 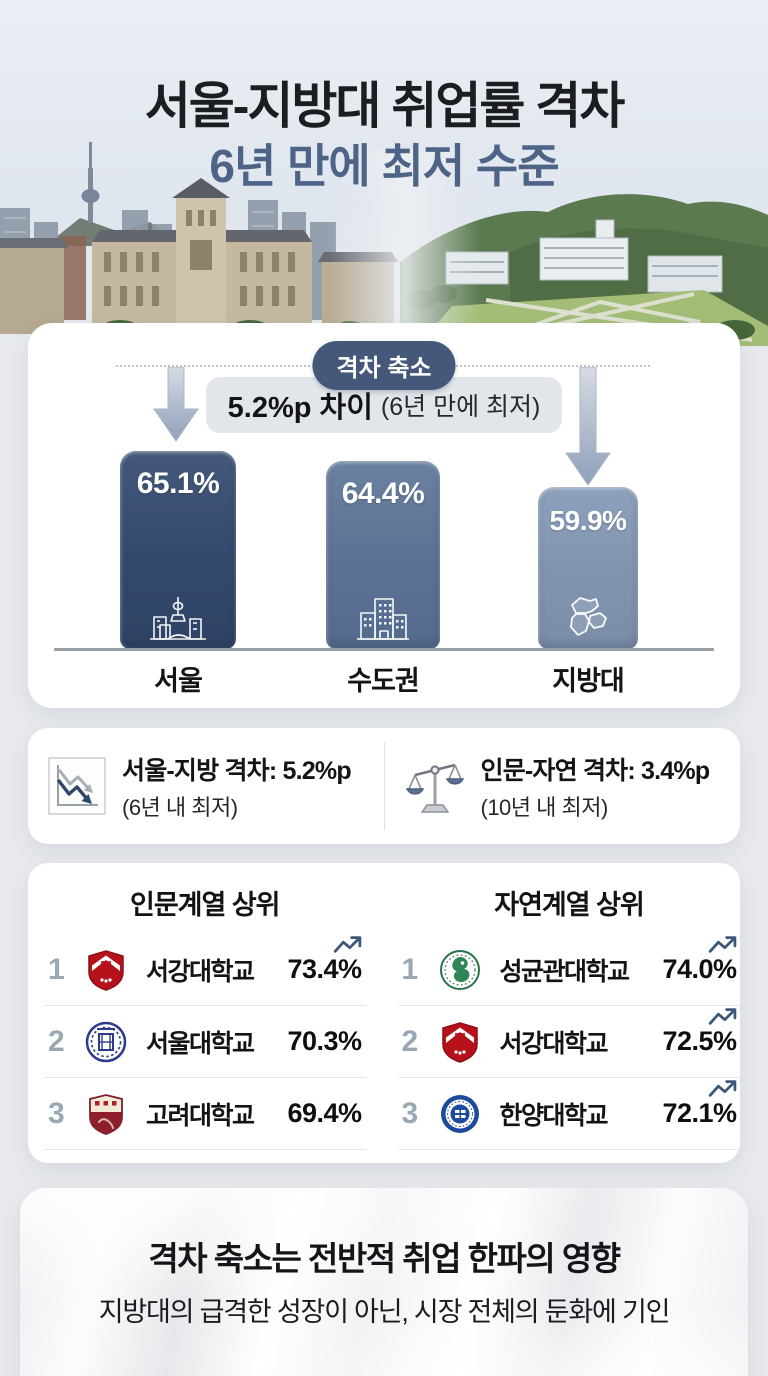 I want to click on seoul-tower-icon, so click(x=178, y=618).